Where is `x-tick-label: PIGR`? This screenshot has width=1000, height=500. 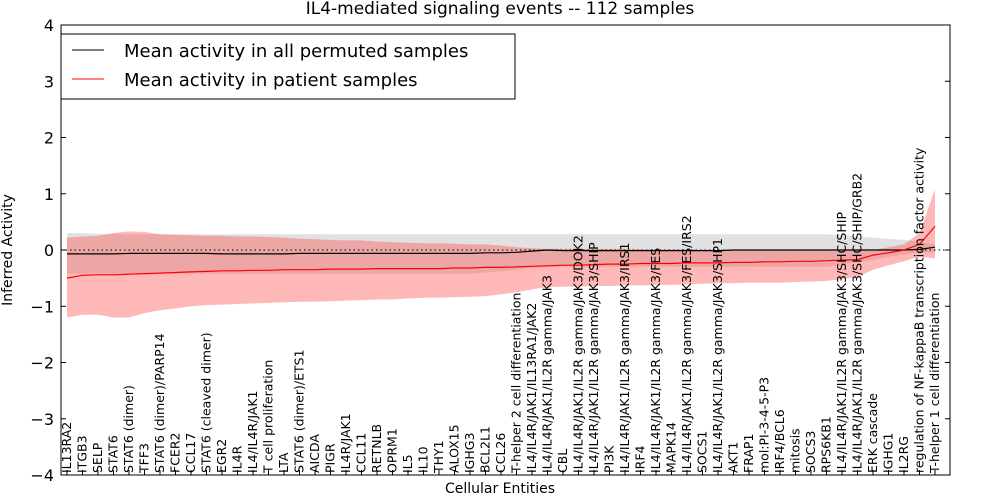 x-tick-label: PIGR is located at coordinates (330, 458).